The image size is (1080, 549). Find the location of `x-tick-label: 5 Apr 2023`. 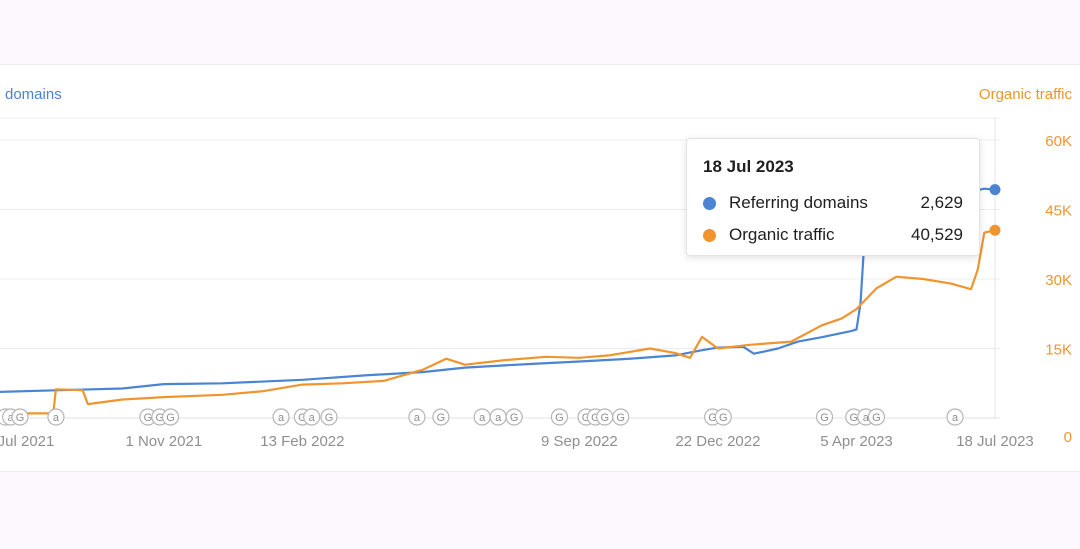

x-tick-label: 5 Apr 2023 is located at coordinates (856, 441).